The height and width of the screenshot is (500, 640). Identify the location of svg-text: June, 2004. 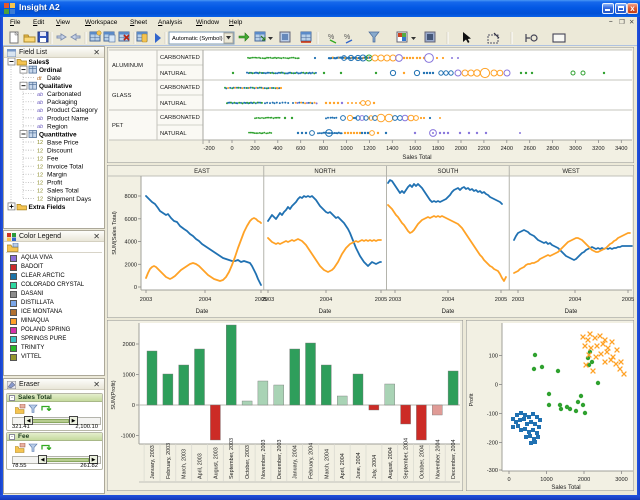
(359, 465).